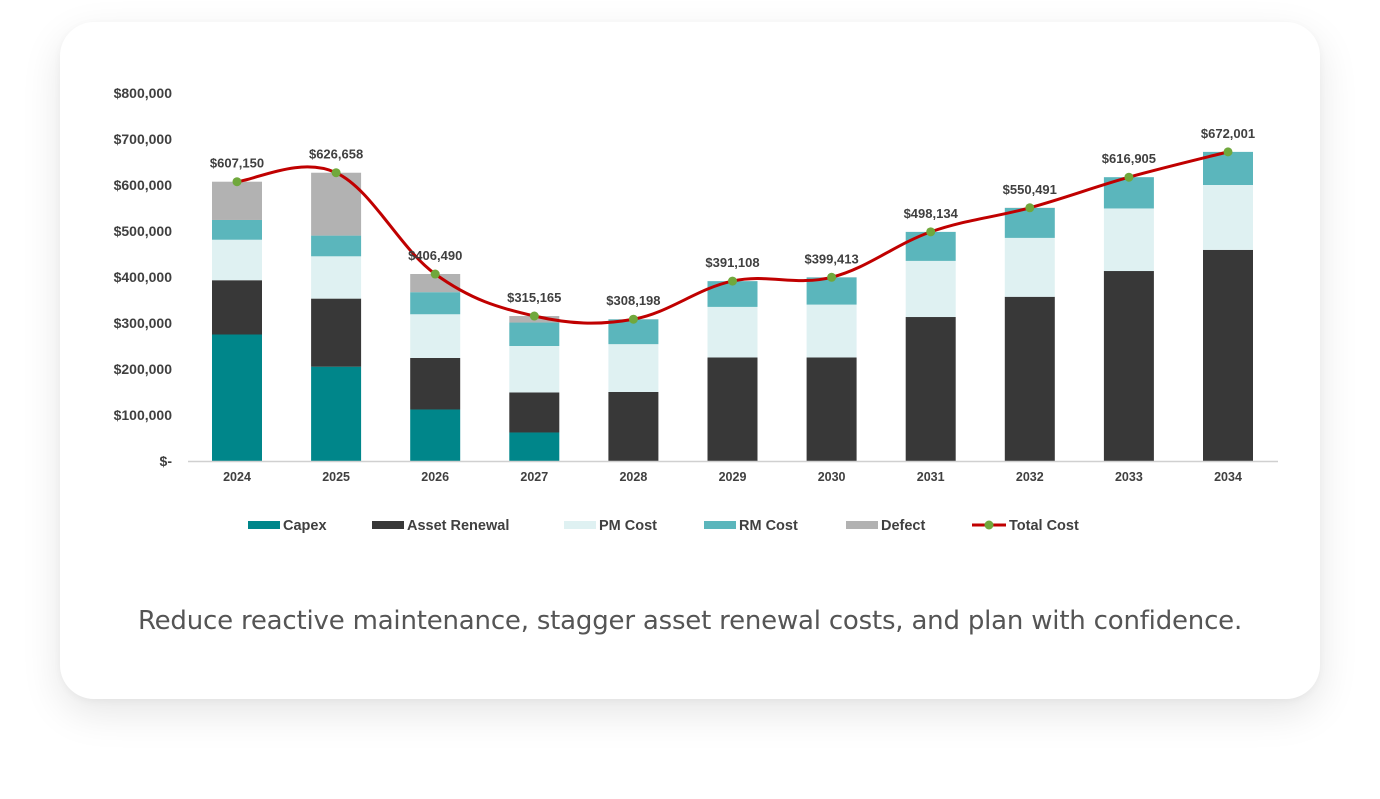  What do you see at coordinates (143, 277) in the screenshot?
I see `y-tick-label: $400,000` at bounding box center [143, 277].